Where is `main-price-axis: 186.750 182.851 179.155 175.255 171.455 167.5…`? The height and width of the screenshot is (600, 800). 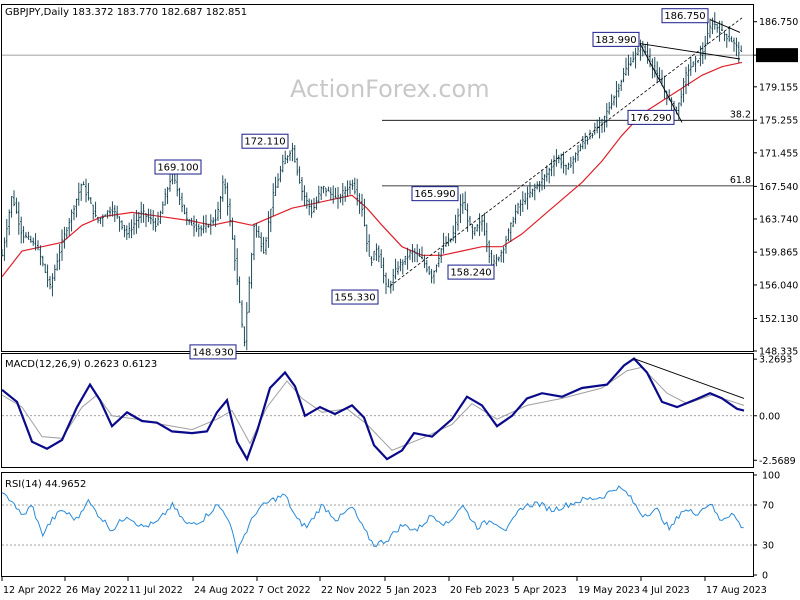
main-price-axis: 186.750 182.851 179.155 175.255 171.455 167.5… is located at coordinates (775, 187).